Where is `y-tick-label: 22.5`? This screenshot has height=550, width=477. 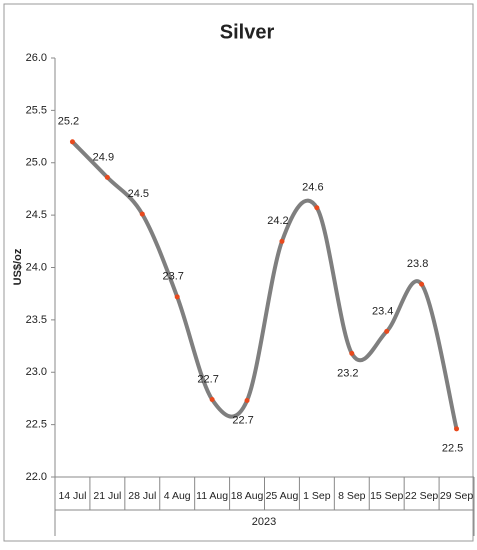
y-tick-label: 22.5 is located at coordinates (36, 425).